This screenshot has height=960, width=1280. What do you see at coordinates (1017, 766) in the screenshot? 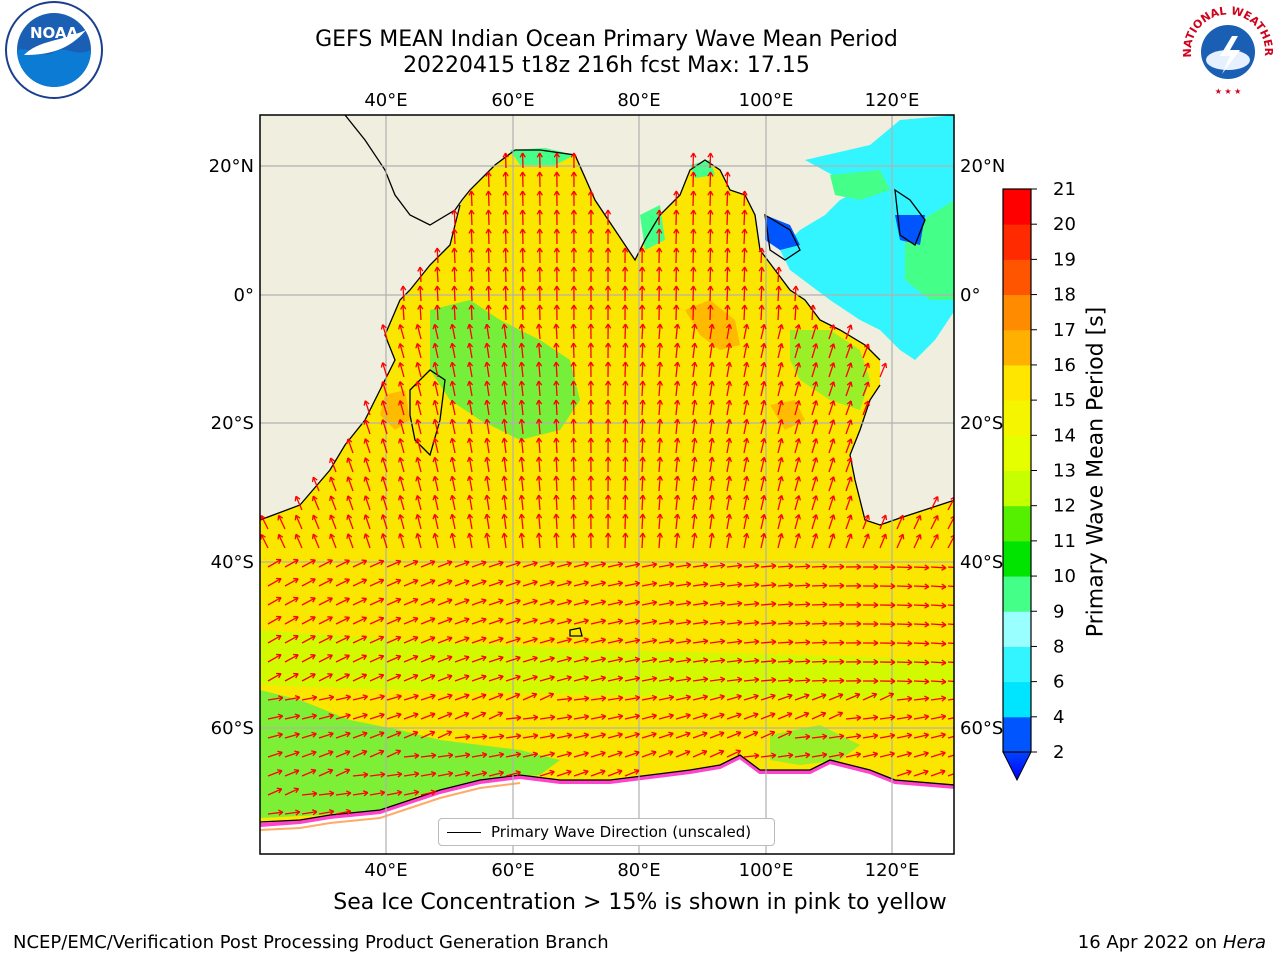
I see `colorbar-extend-triangle` at bounding box center [1017, 766].